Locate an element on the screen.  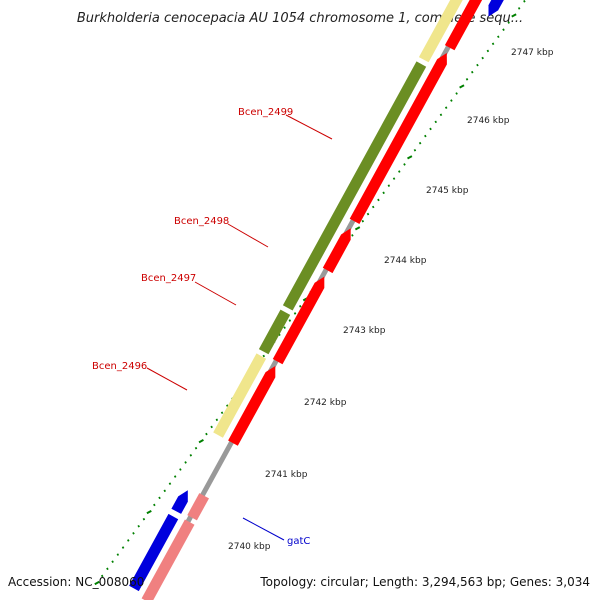
scale-label-2742: 2742 kbp is located at coordinates (325, 403).